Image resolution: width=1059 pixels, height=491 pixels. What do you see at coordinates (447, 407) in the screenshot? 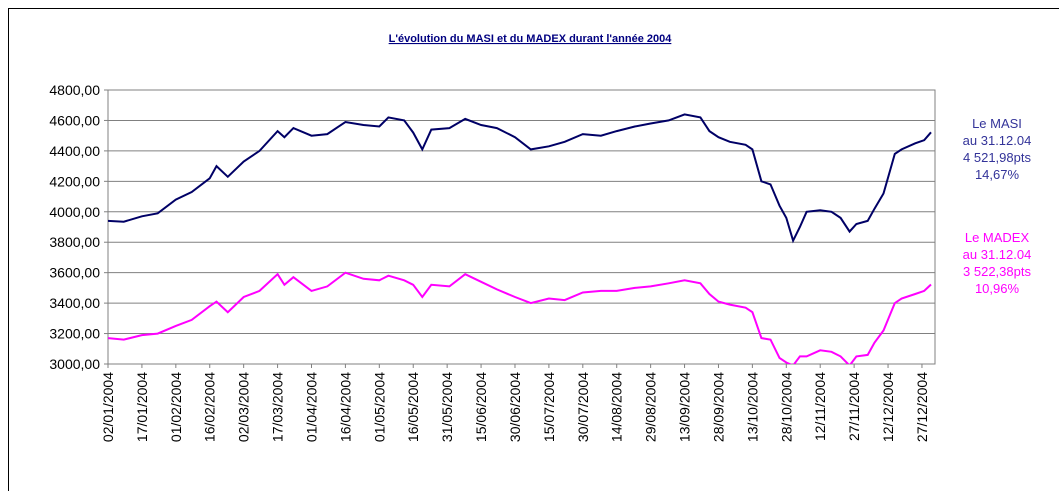
I see `x-tick-label: 31/05/2004` at bounding box center [447, 407].